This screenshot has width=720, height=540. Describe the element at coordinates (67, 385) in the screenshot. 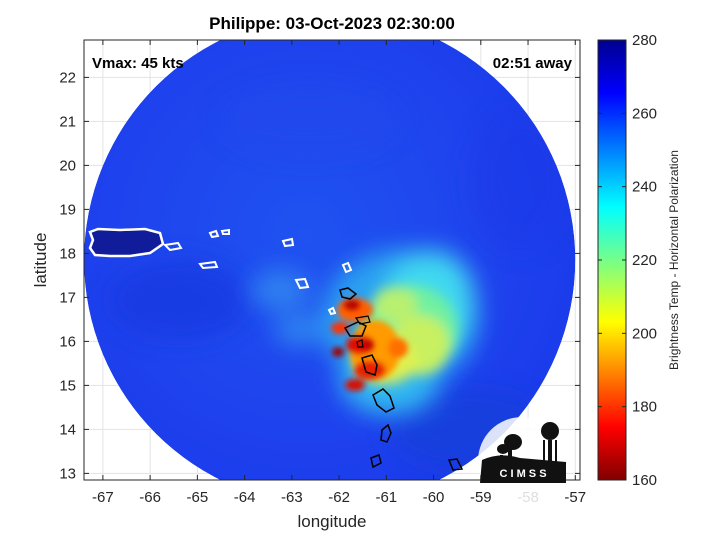

I see `y-tick-label: 15` at that location.